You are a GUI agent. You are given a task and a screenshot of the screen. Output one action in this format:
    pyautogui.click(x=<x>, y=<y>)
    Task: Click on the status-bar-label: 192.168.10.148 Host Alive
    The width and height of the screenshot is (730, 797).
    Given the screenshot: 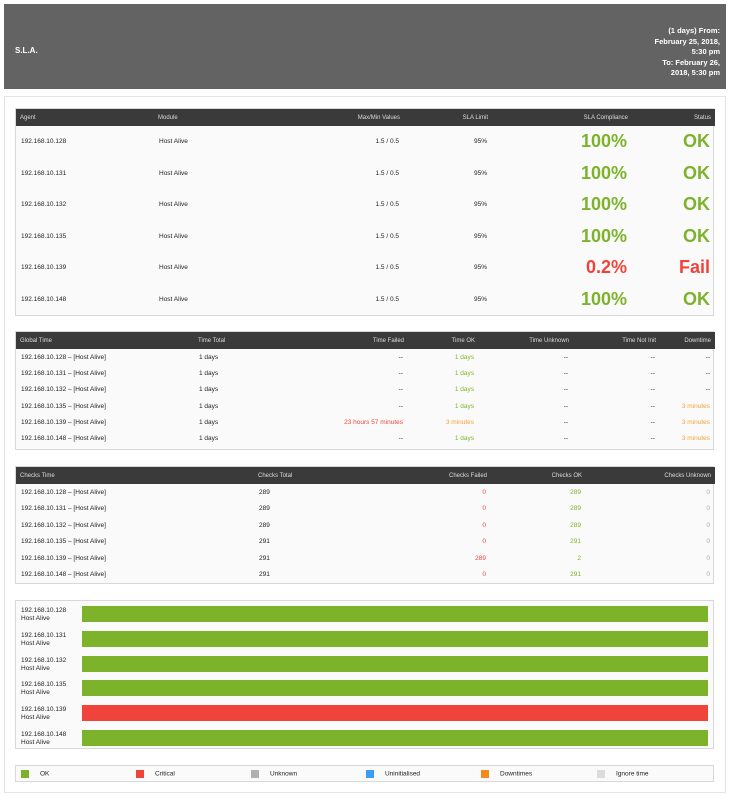 What is the action you would take?
    pyautogui.click(x=43, y=739)
    